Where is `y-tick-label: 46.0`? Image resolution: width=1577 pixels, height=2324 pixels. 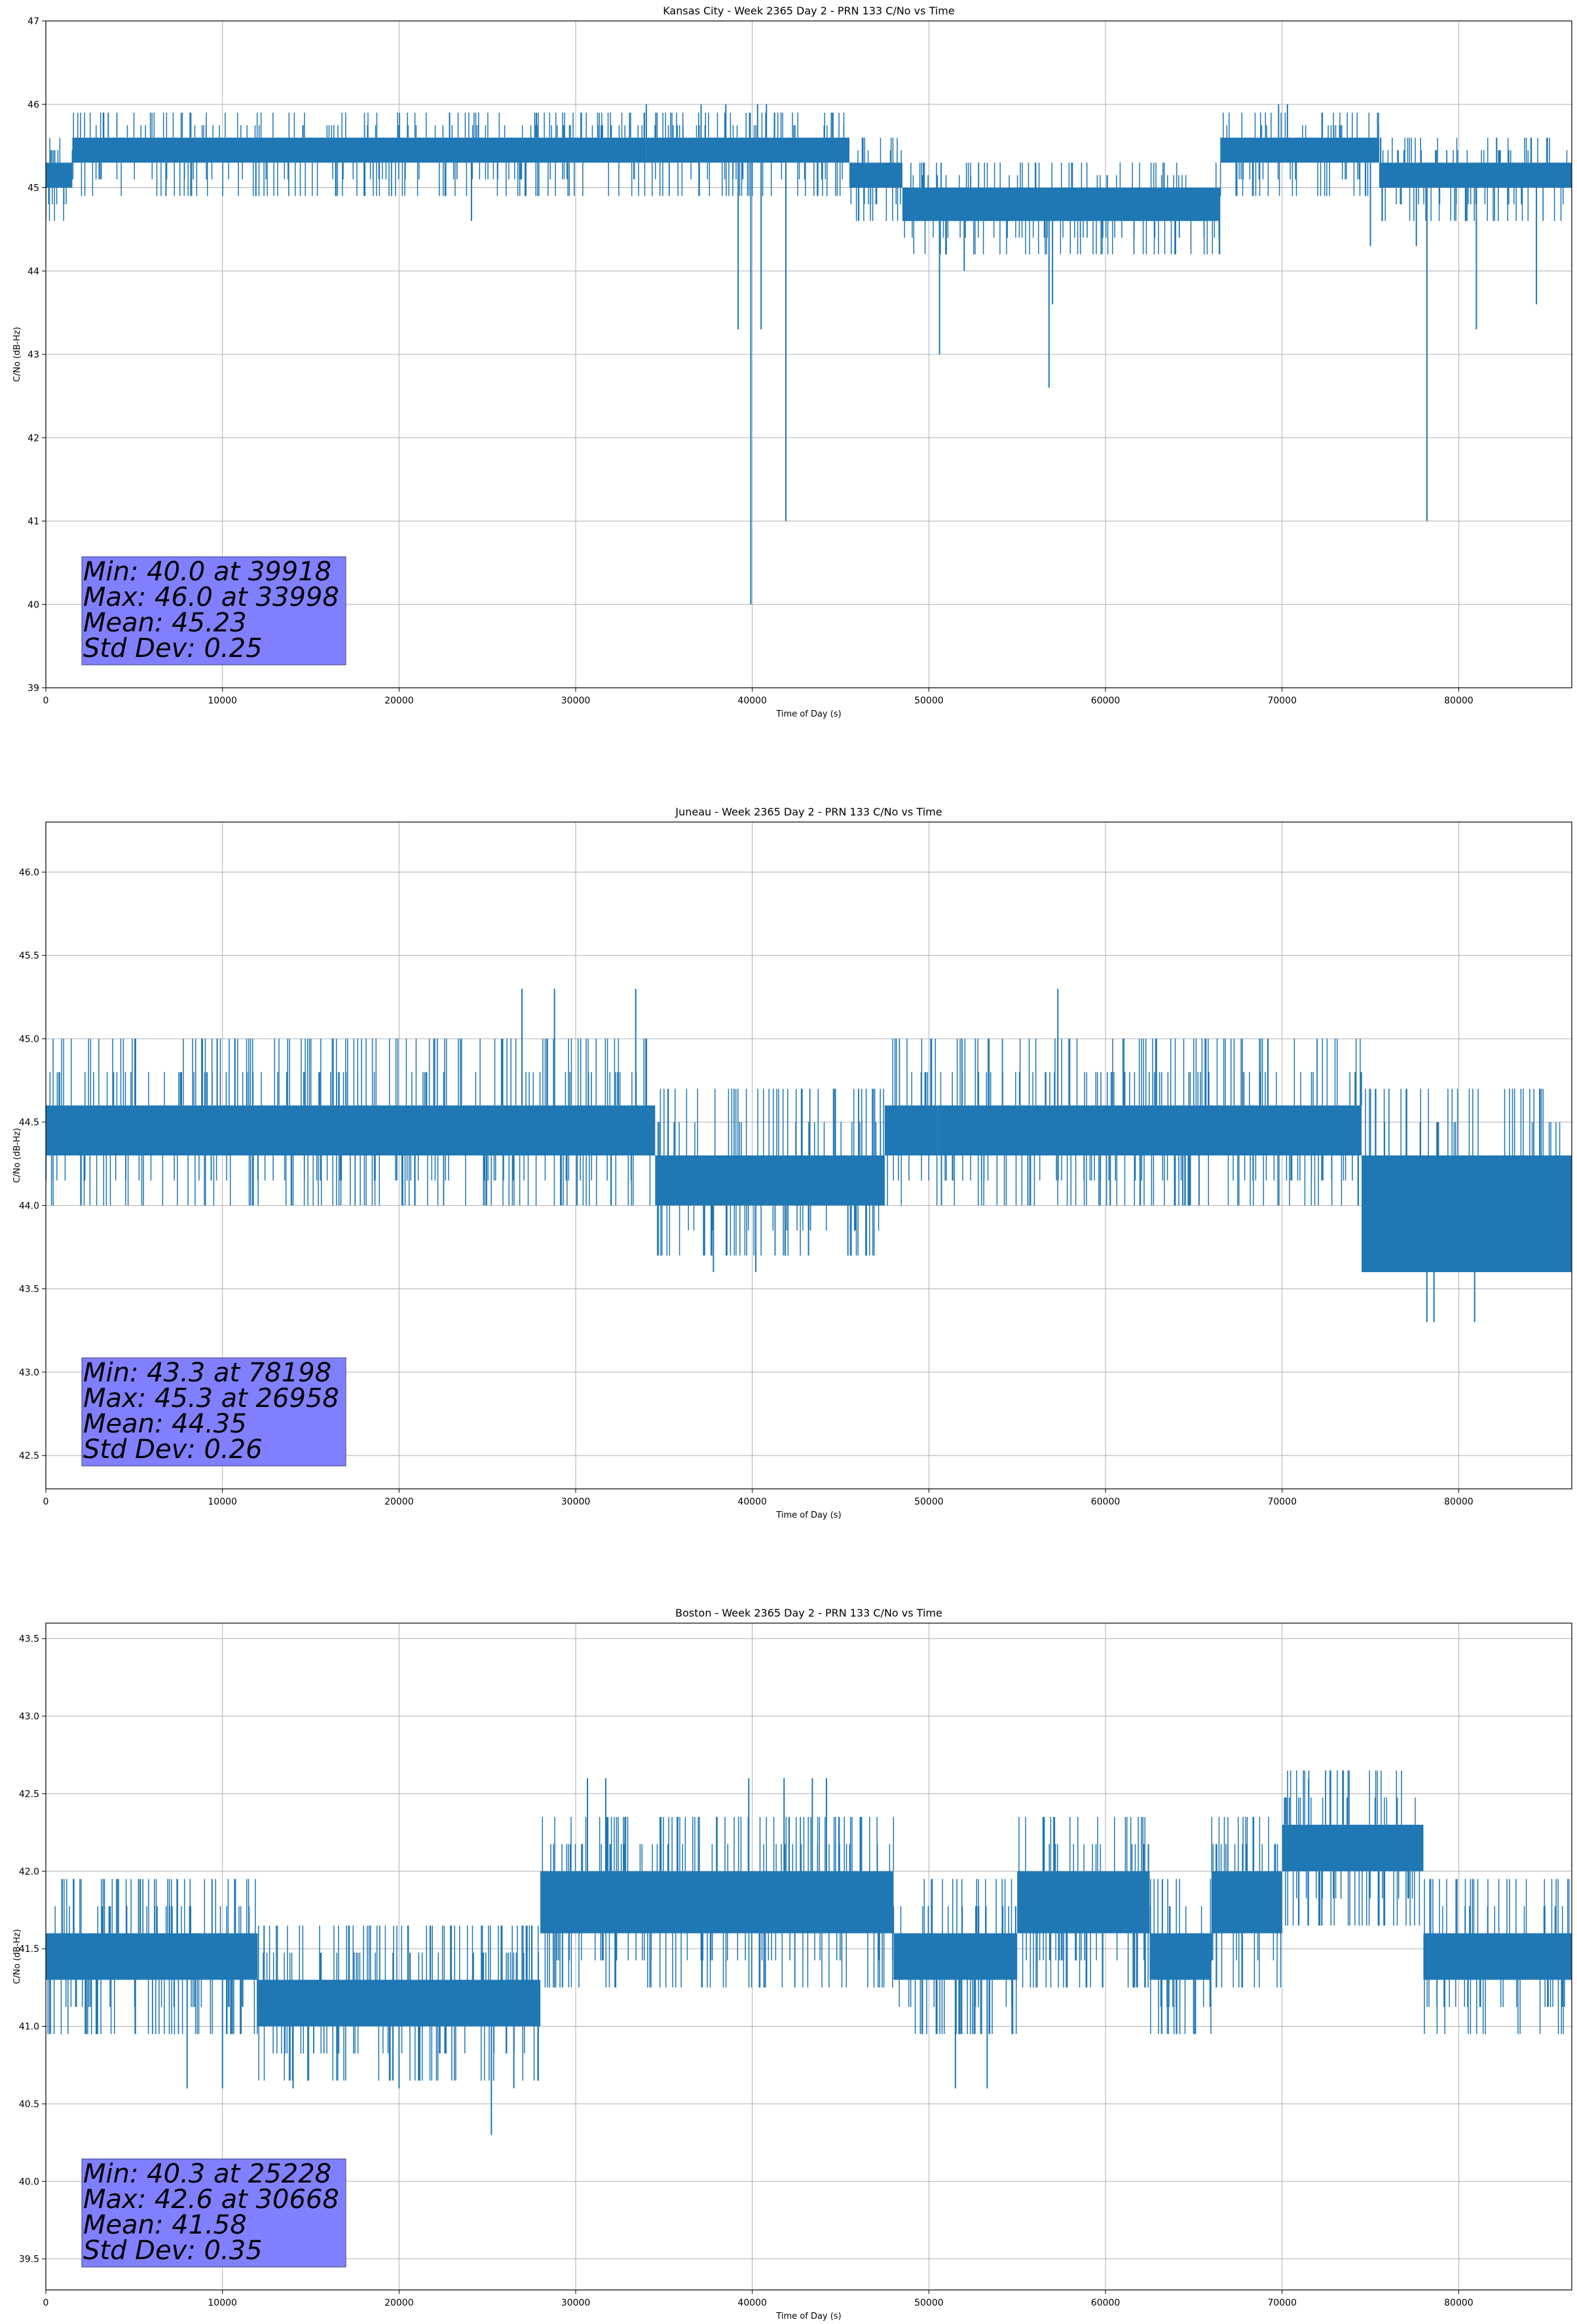
y-tick-label: 46.0 is located at coordinates (29, 872).